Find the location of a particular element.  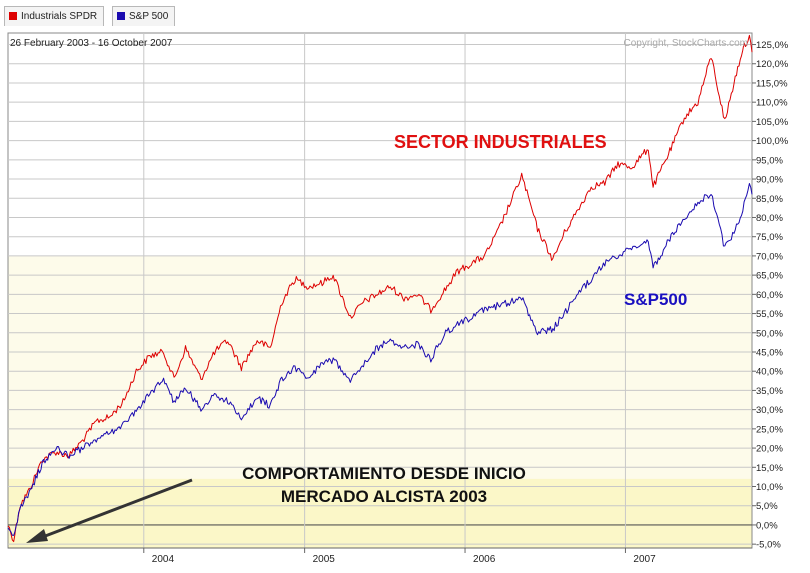

arrow-shaft is located at coordinates (116, 509).